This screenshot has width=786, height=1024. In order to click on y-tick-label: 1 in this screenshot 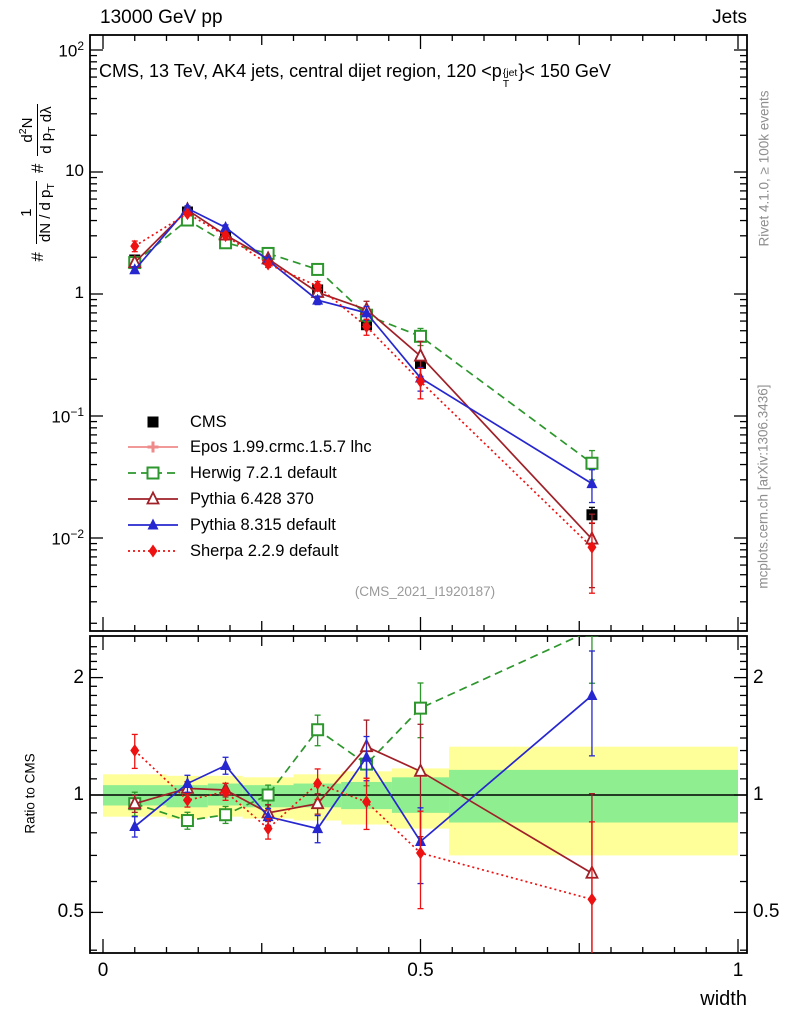, I will do `click(79, 292)`.